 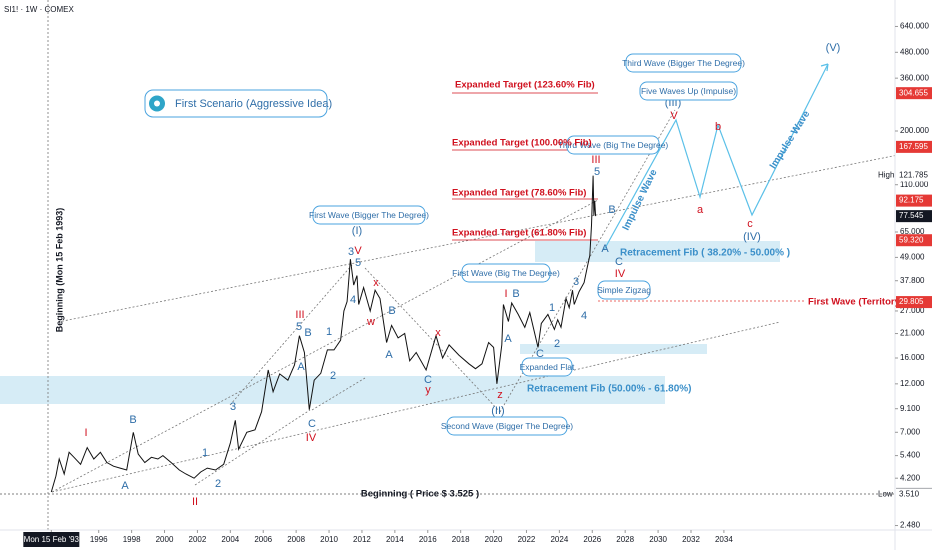 I want to click on wave-label: b, so click(x=718, y=127).